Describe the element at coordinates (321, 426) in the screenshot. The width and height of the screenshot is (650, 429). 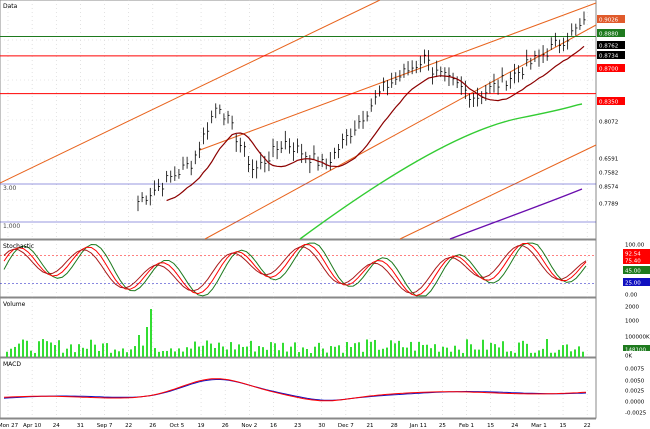
I see `x-tick-label-13: 30` at that location.